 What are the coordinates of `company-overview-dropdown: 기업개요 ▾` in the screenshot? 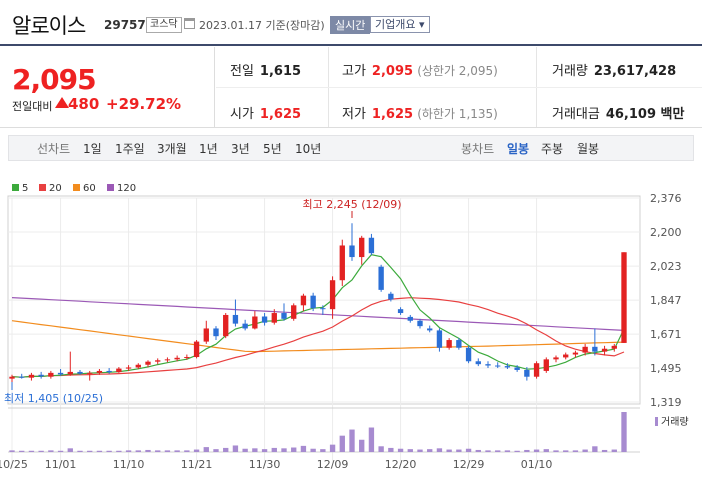 It's located at (400, 24).